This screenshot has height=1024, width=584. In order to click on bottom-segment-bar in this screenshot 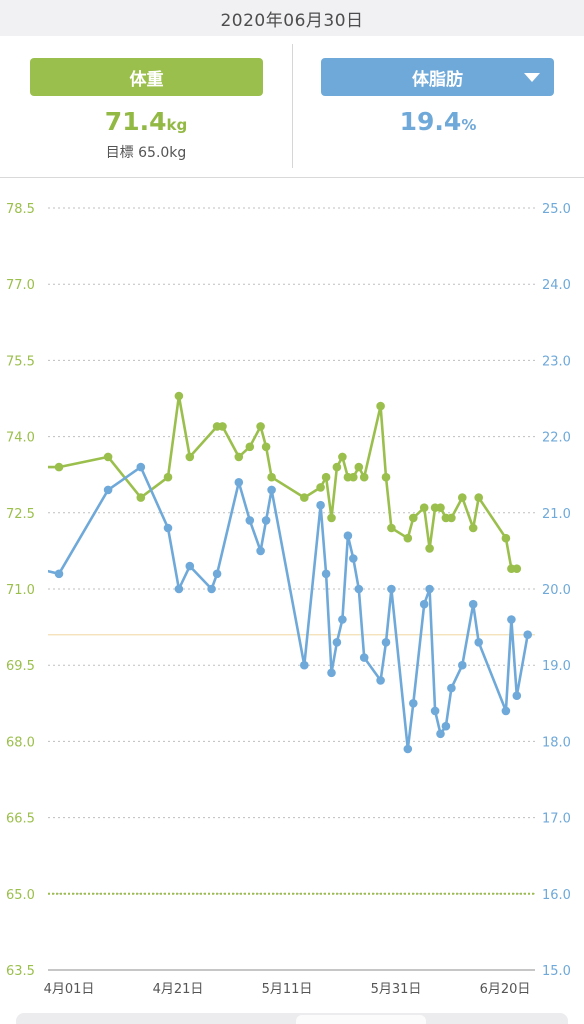, I will do `click(292, 1018)`.